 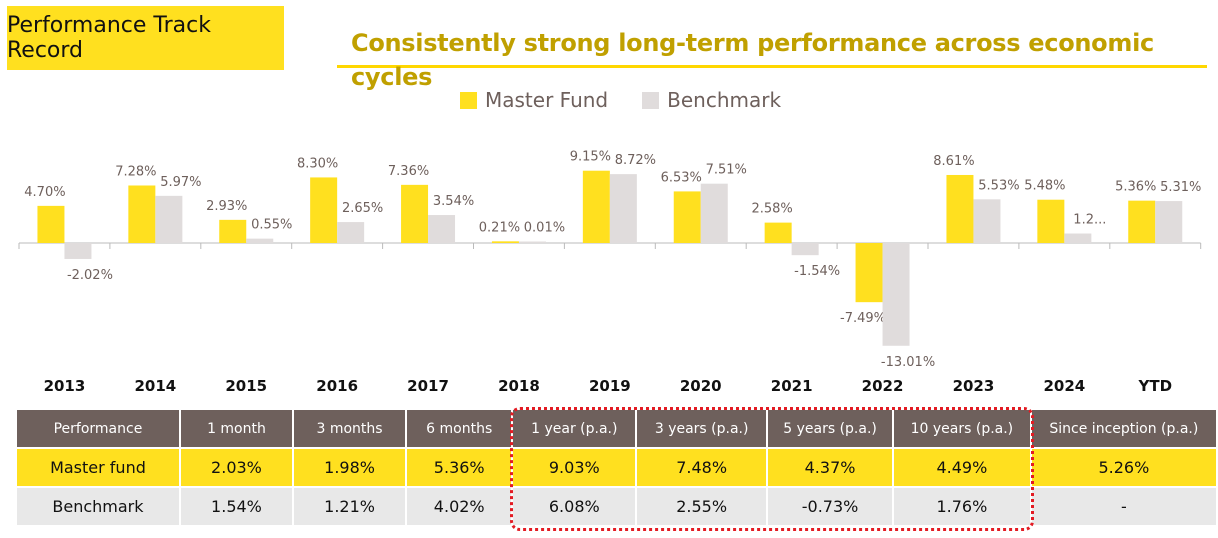 I want to click on table-cell: 7.48%, so click(x=702, y=467).